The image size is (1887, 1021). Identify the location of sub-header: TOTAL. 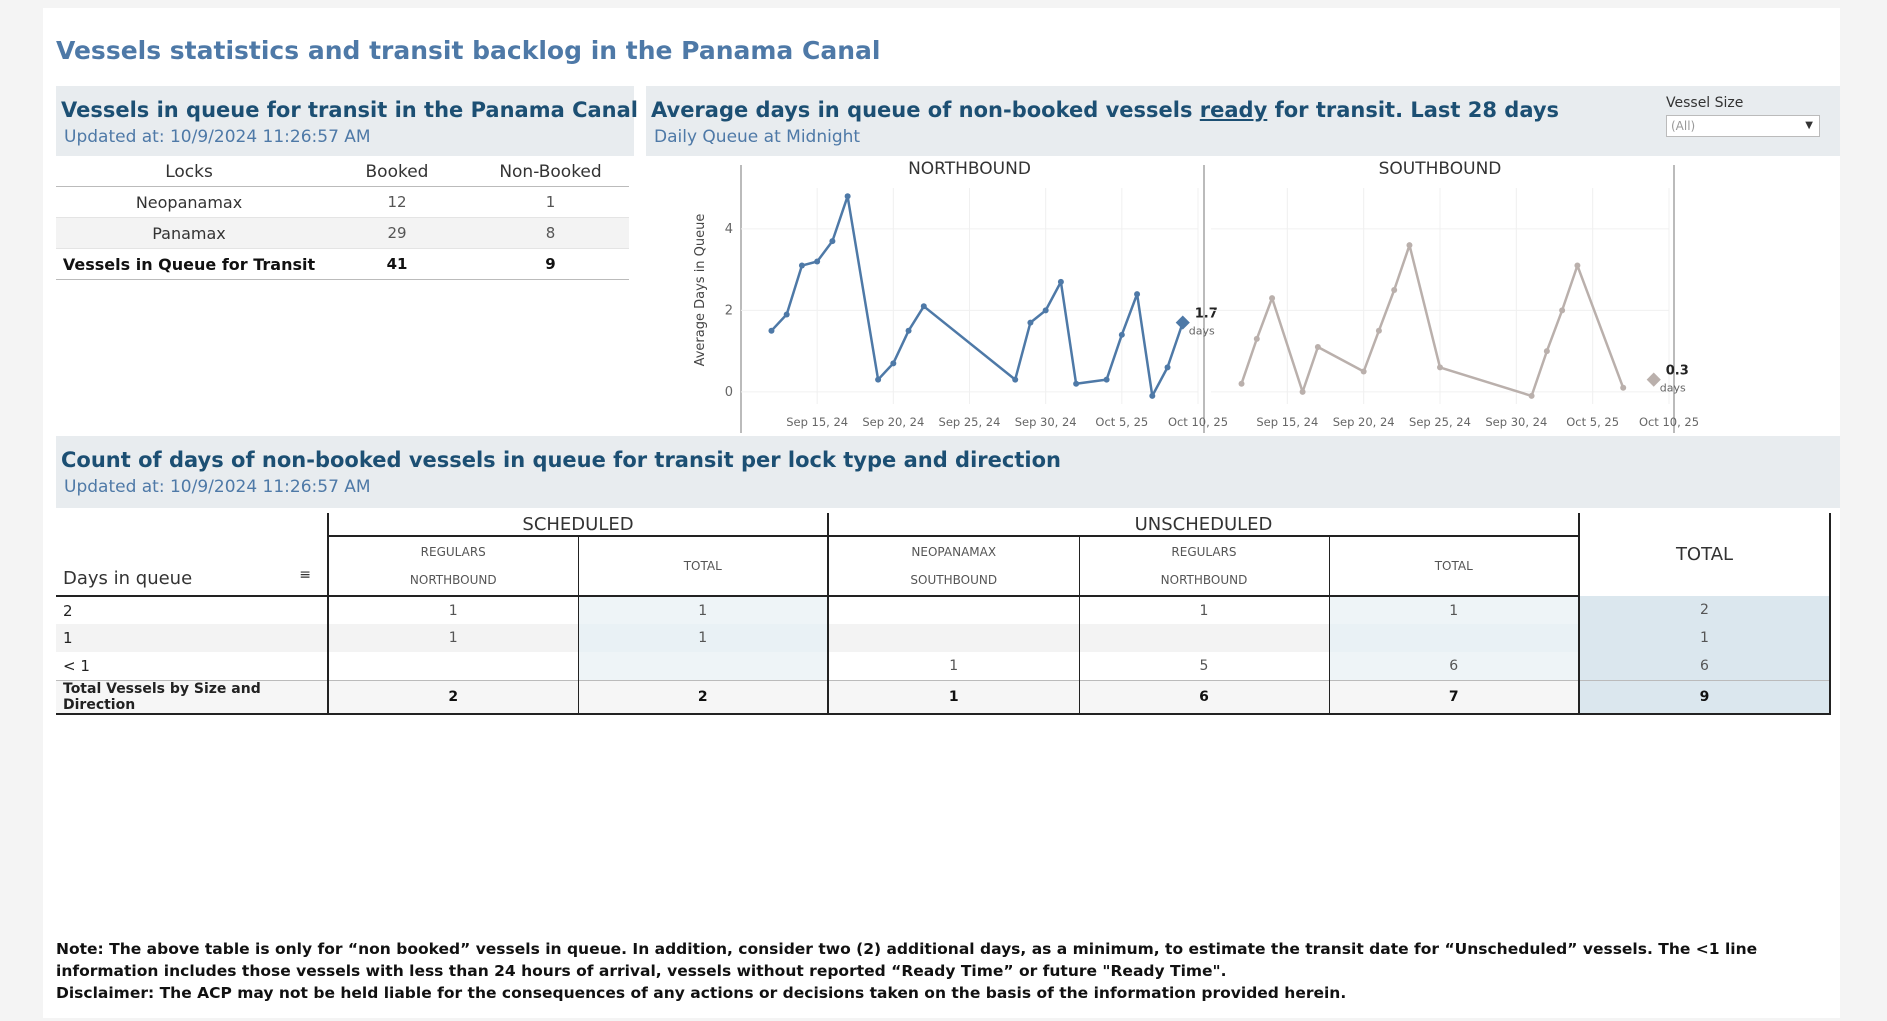
(703, 566).